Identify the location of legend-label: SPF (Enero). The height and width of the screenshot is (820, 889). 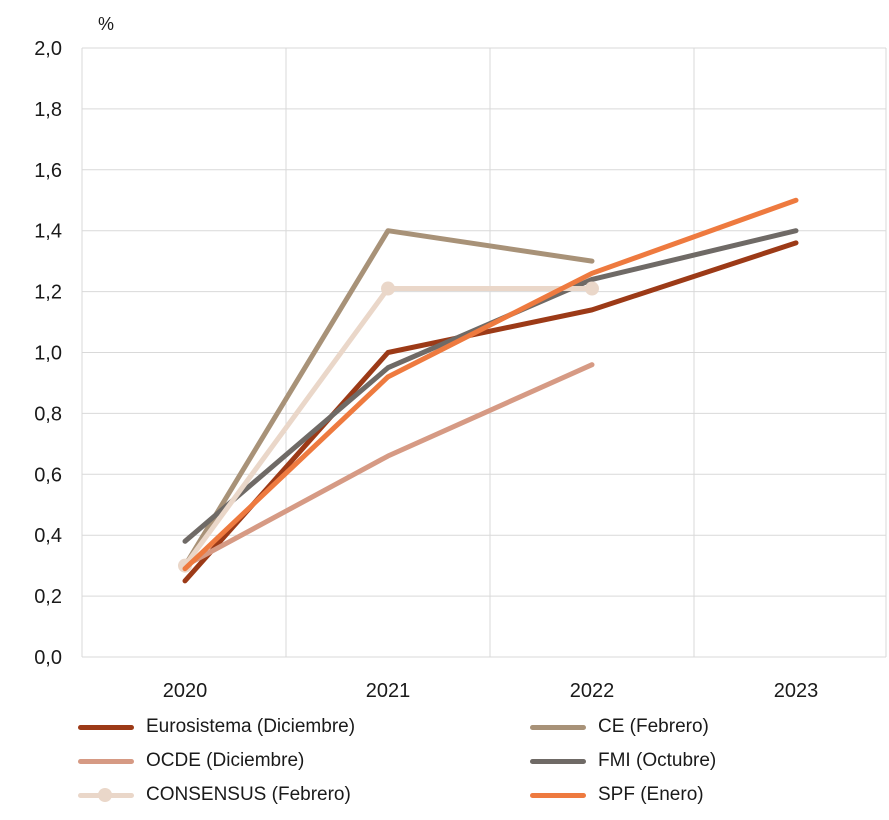
(651, 794).